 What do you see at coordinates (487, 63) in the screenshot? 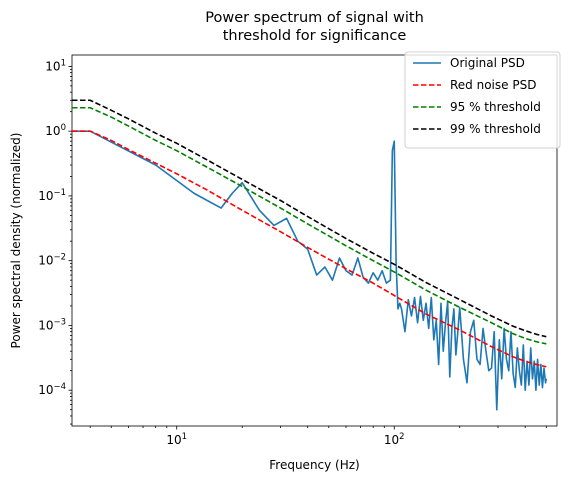
I see `legend-label: Original PSD` at bounding box center [487, 63].